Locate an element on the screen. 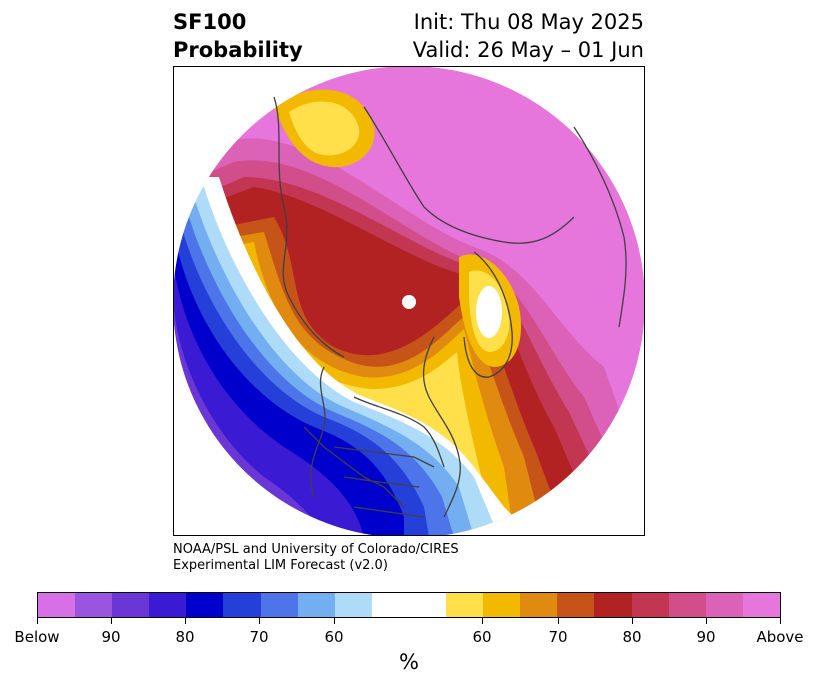 This screenshot has height=686, width=819. valid-range: Valid: 26 May – 01 Jun is located at coordinates (528, 50).